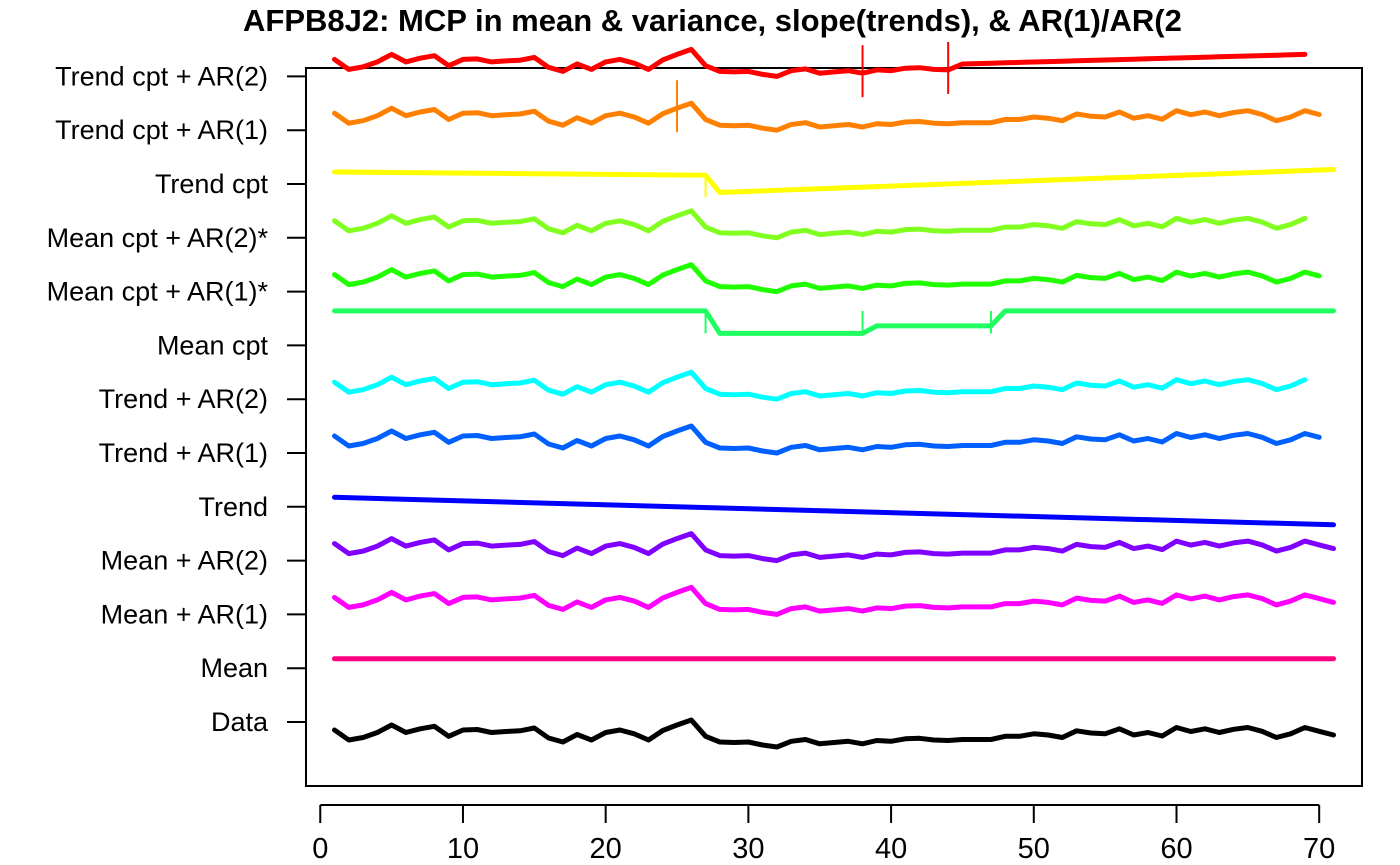  Describe the element at coordinates (463, 849) in the screenshot. I see `x-tick-label: 10` at that location.